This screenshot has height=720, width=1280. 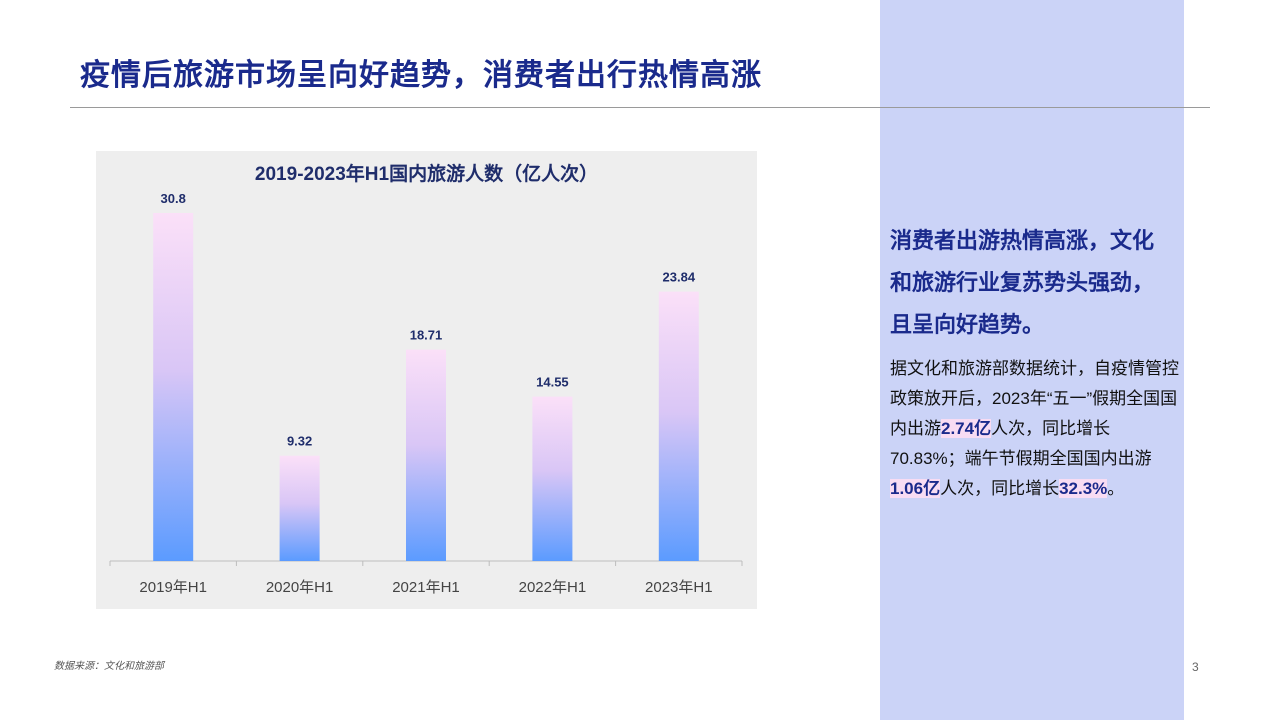 I want to click on chart-title: 2019-2023年H1国内旅游人数（亿人次）, so click(x=426, y=174).